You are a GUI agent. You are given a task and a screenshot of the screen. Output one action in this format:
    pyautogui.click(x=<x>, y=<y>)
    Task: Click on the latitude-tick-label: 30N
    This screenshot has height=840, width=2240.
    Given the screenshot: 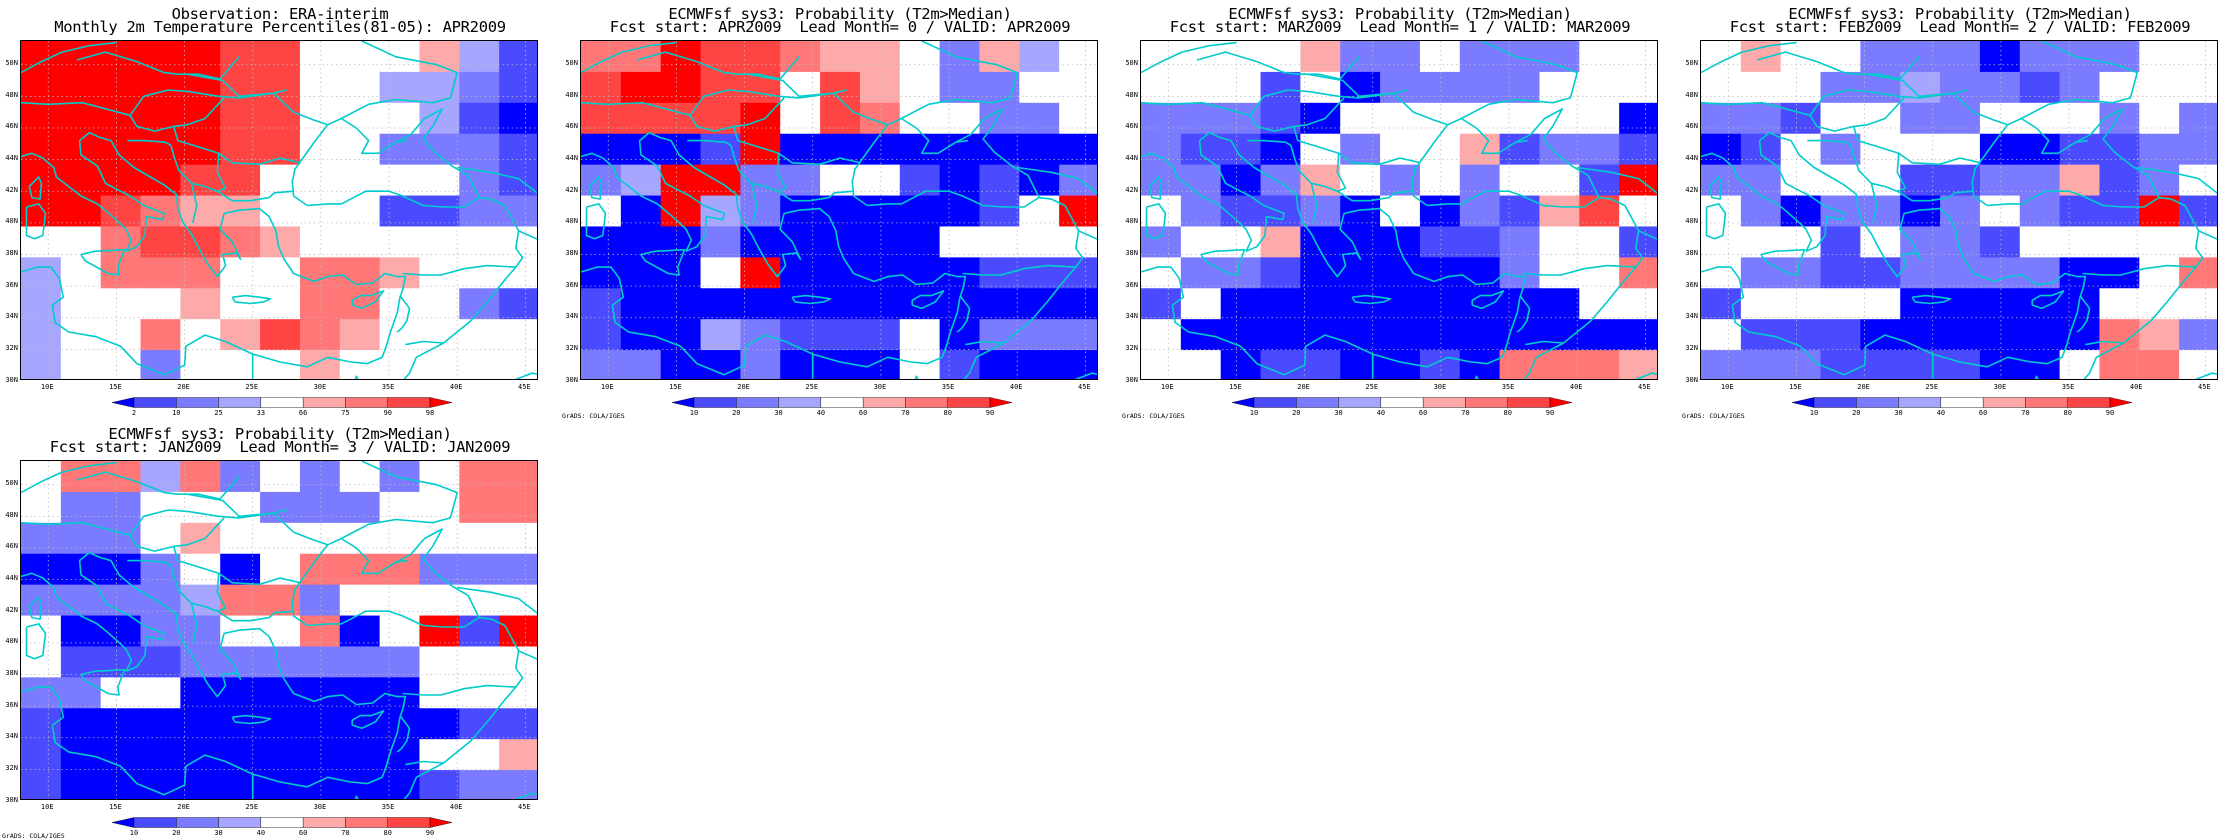 What is the action you would take?
    pyautogui.click(x=1131, y=379)
    